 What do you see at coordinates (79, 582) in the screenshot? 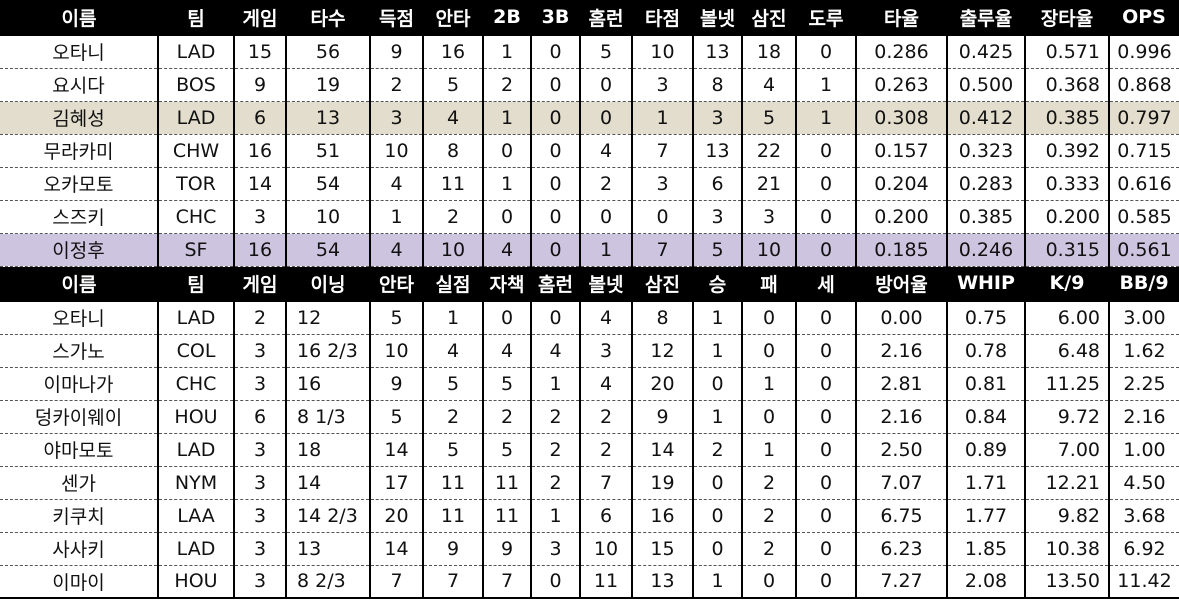
I see `player-name-cell: 이마이` at bounding box center [79, 582].